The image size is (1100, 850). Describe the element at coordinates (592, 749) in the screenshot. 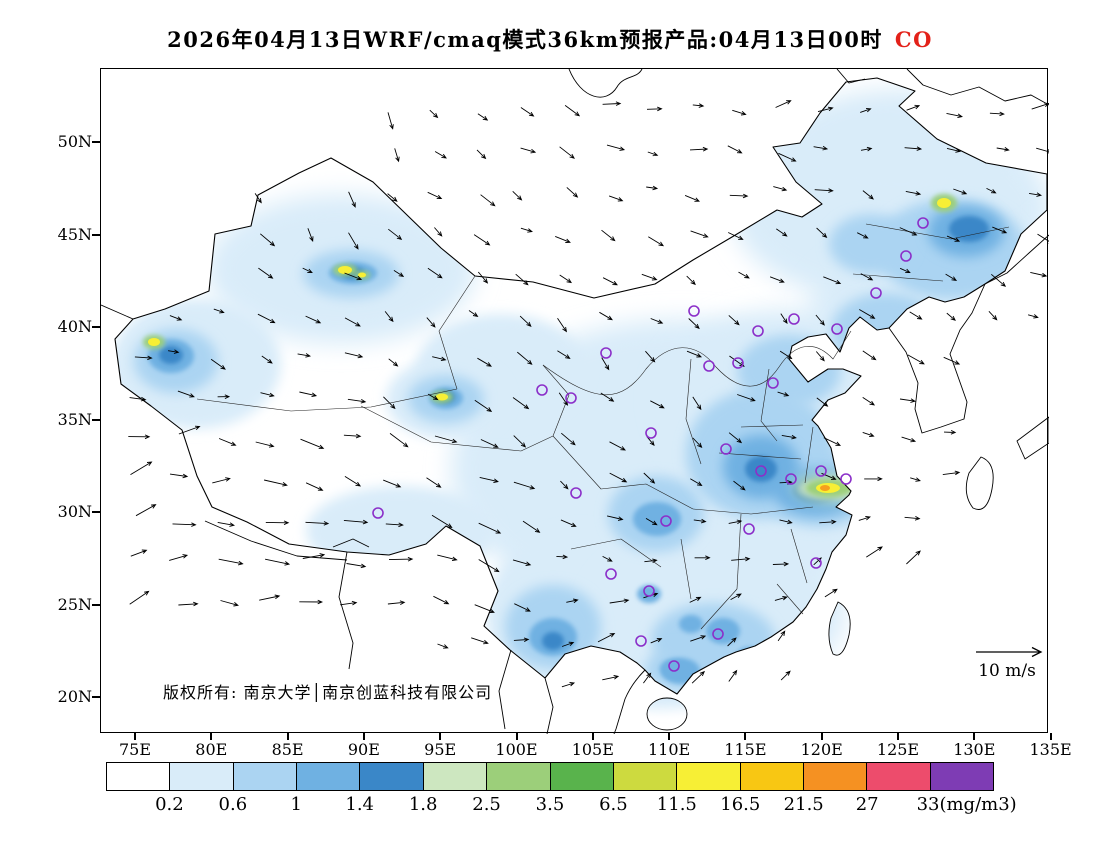

I see `lon-tick-label: 105E` at that location.